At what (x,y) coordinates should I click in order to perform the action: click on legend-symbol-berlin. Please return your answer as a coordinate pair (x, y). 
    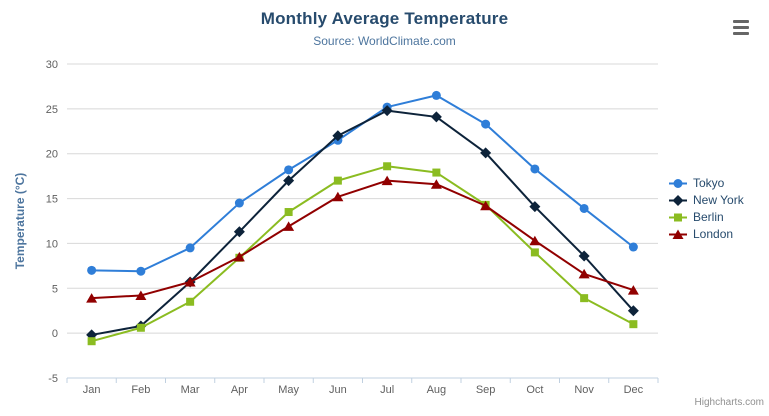
    Looking at the image, I should click on (678, 217).